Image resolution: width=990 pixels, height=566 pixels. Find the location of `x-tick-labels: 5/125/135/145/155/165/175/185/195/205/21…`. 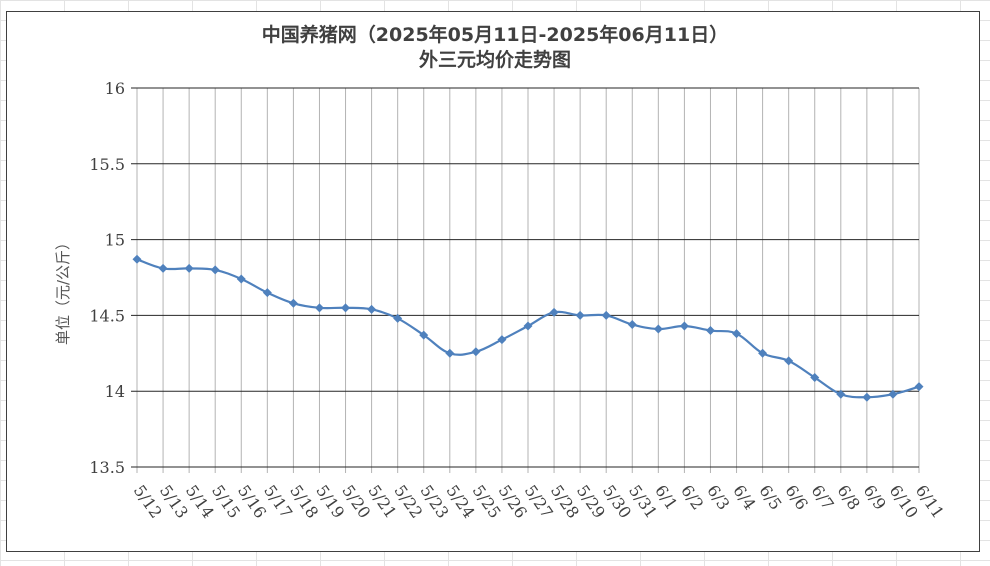

x-tick-labels: 5/125/135/145/155/165/175/185/195/205/21… is located at coordinates (539, 501).